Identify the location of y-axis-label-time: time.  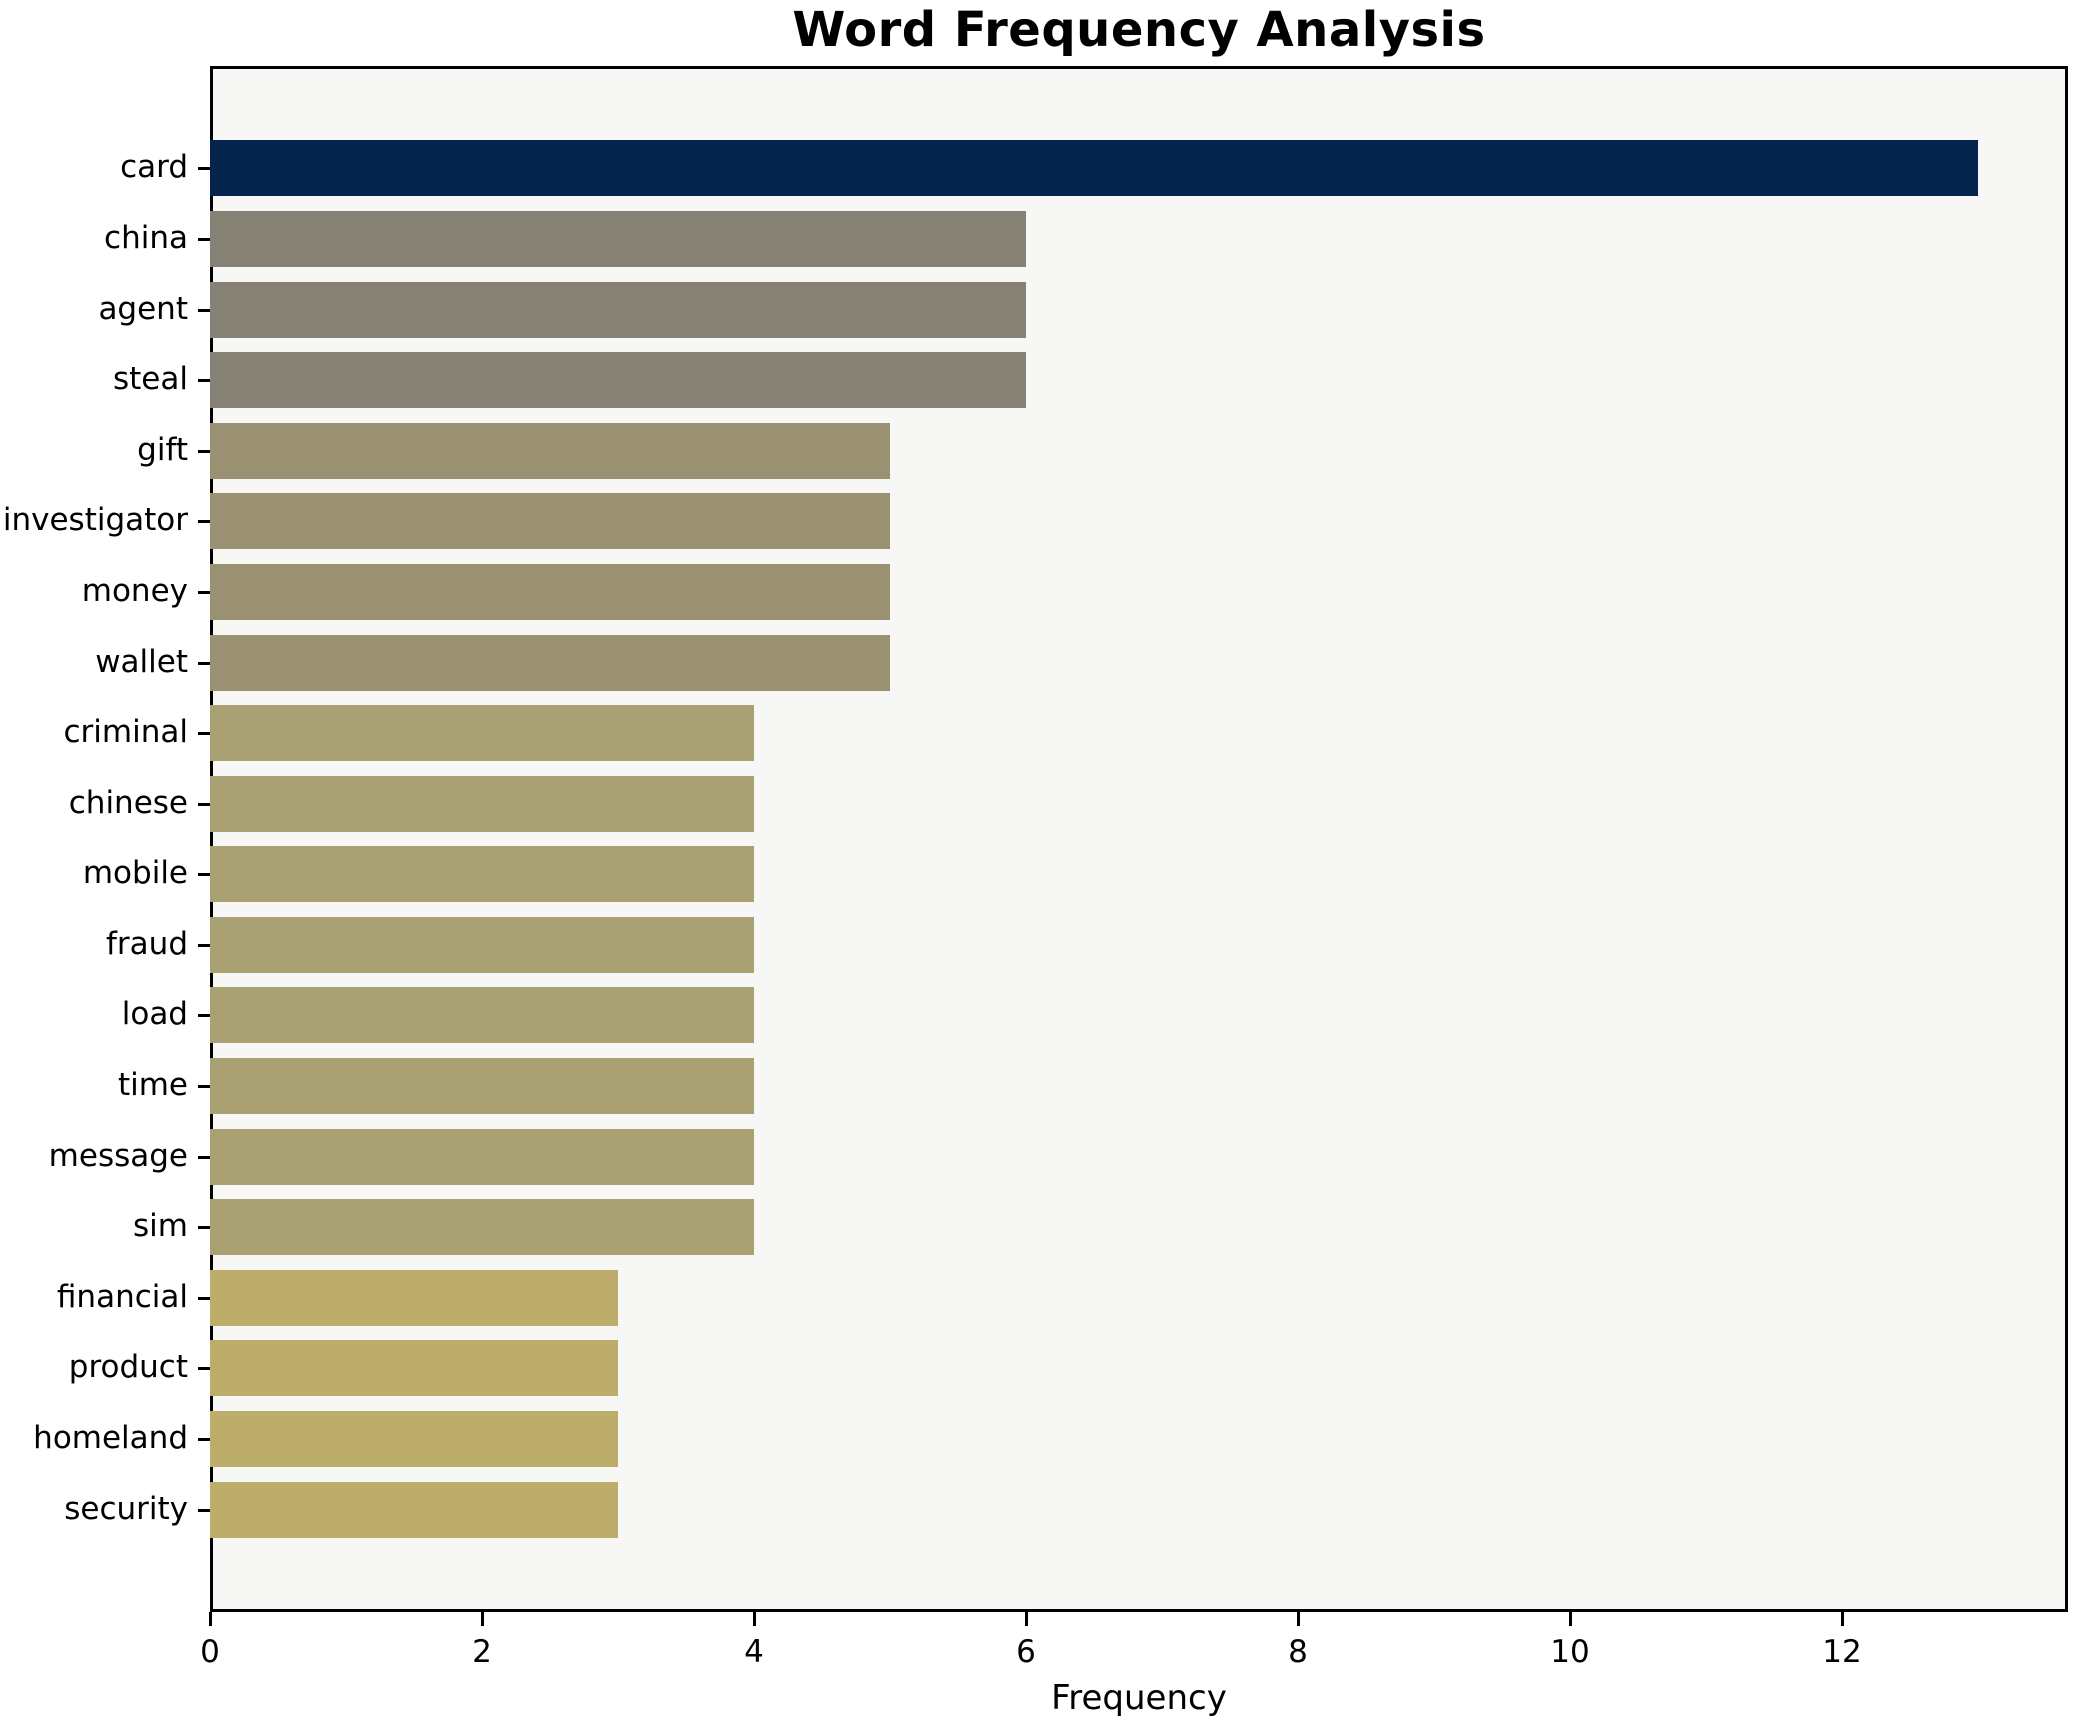
(152, 1085).